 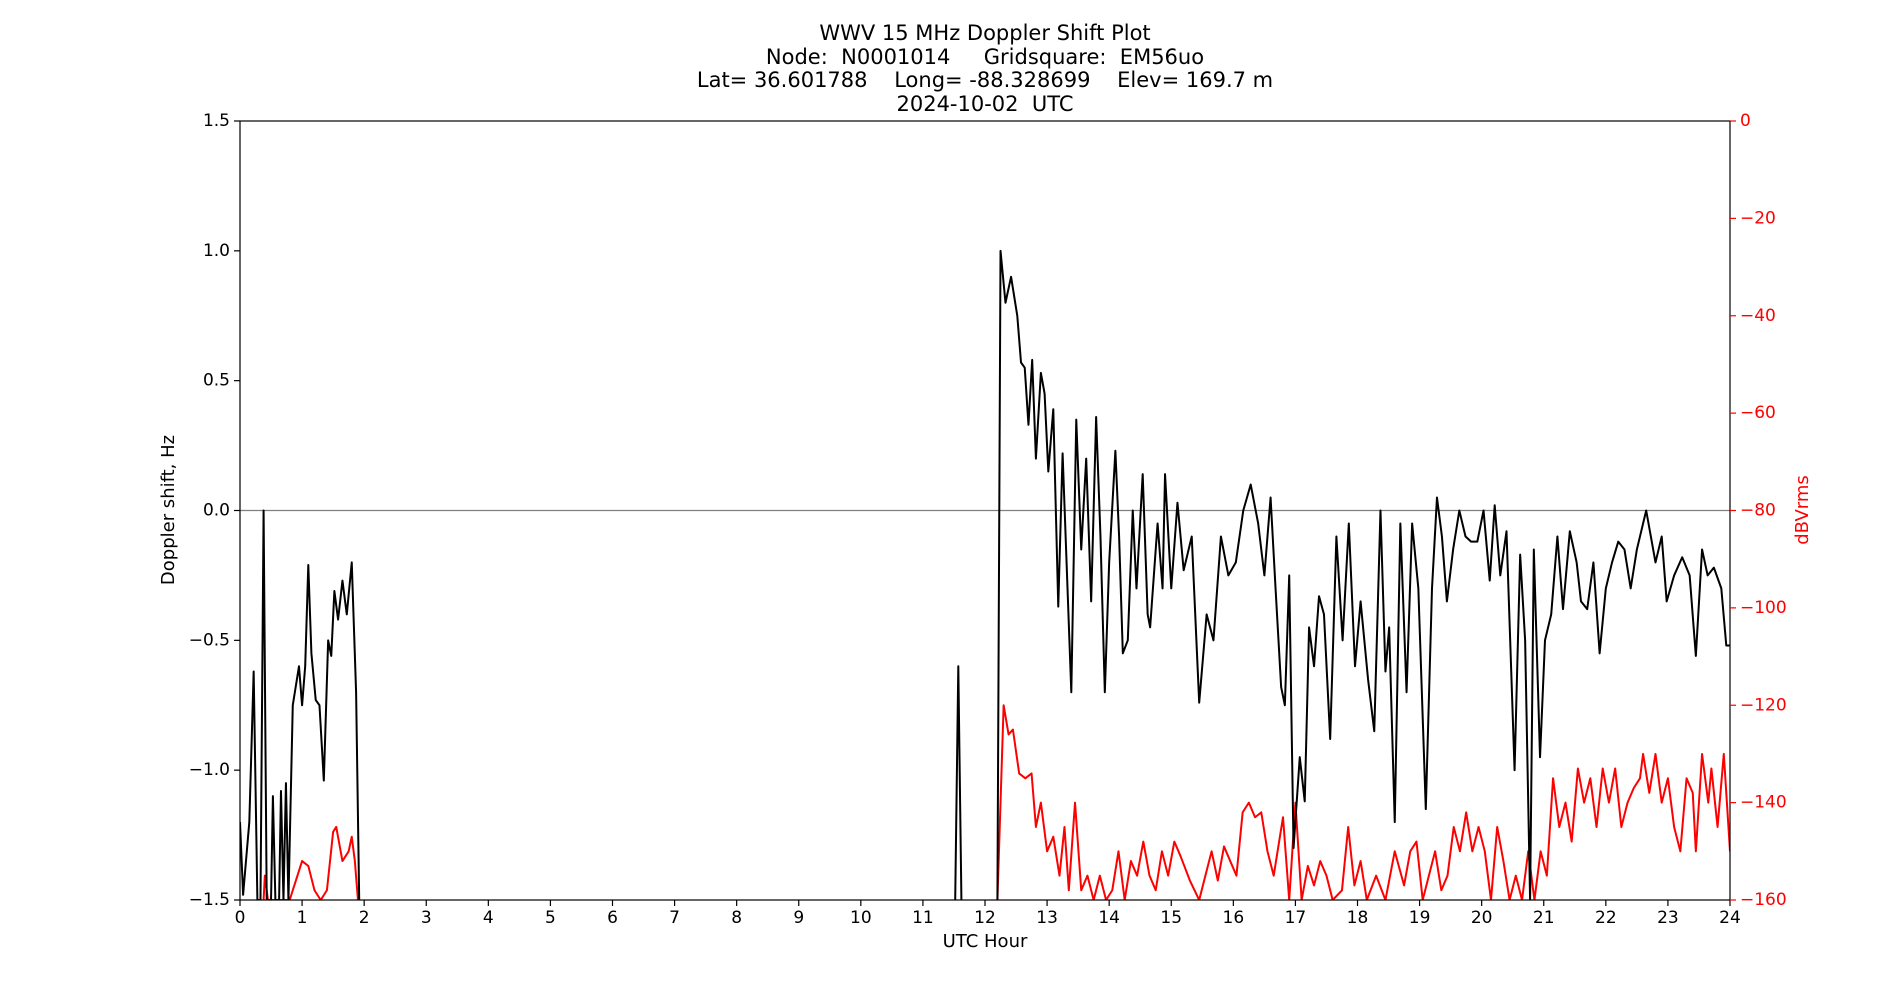 I want to click on x-tick-label: 0, so click(x=240, y=918).